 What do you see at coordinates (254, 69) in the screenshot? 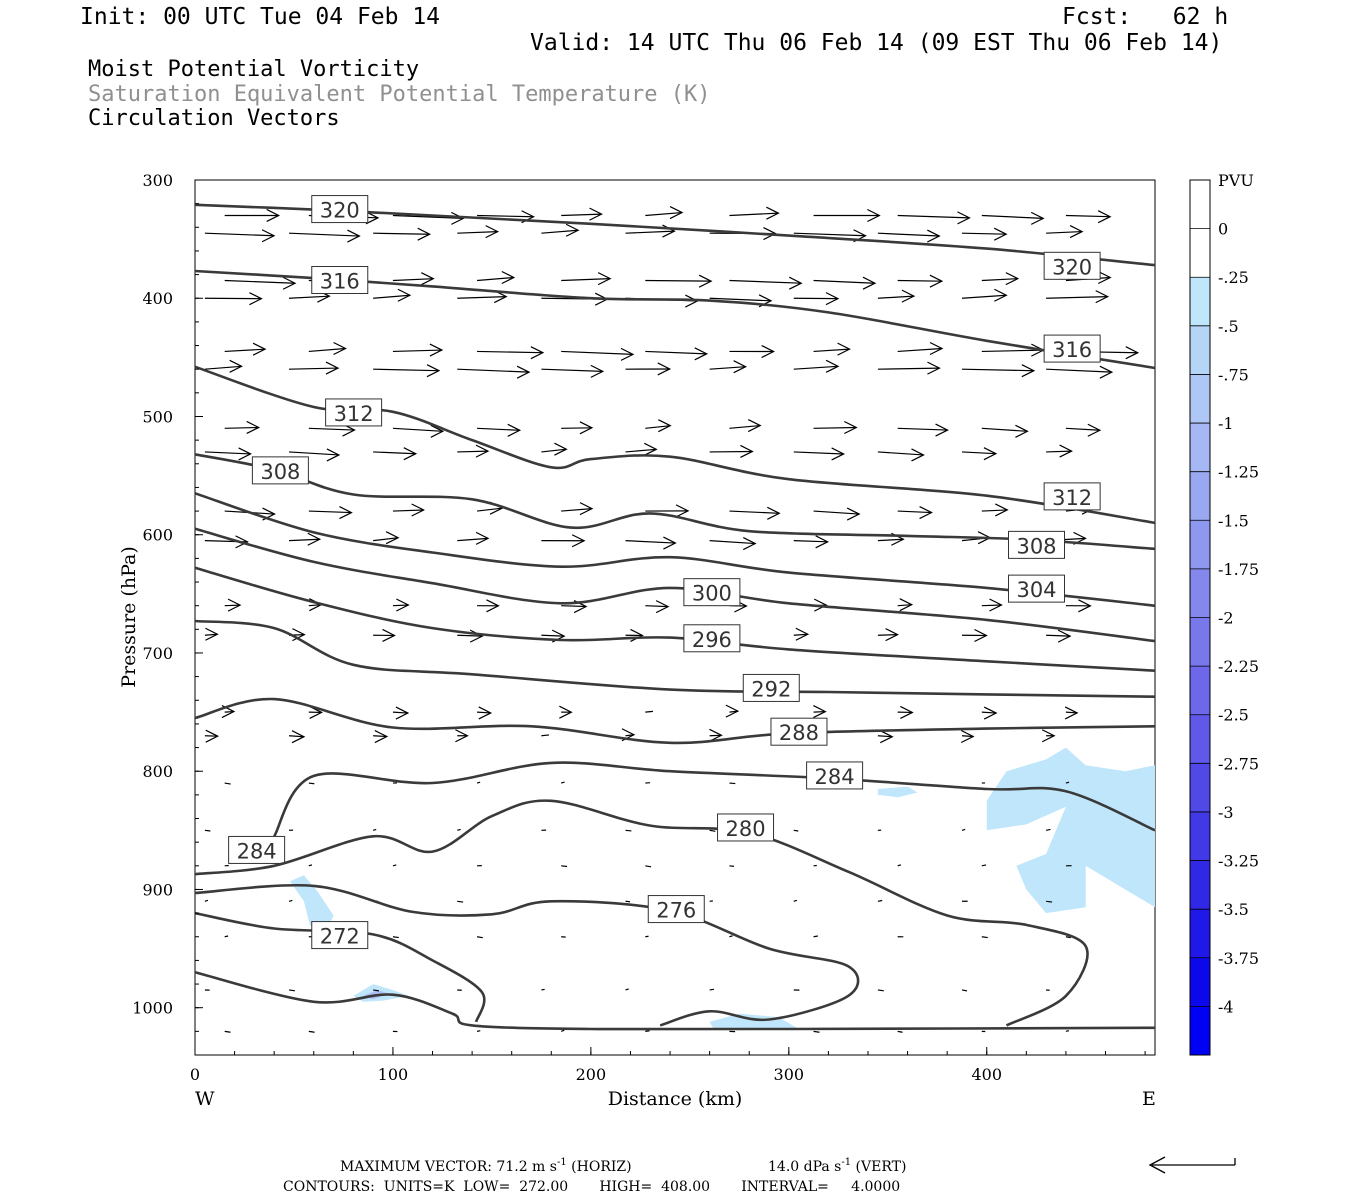
I see `title-mpv: Moist Potential Vorticity` at bounding box center [254, 69].